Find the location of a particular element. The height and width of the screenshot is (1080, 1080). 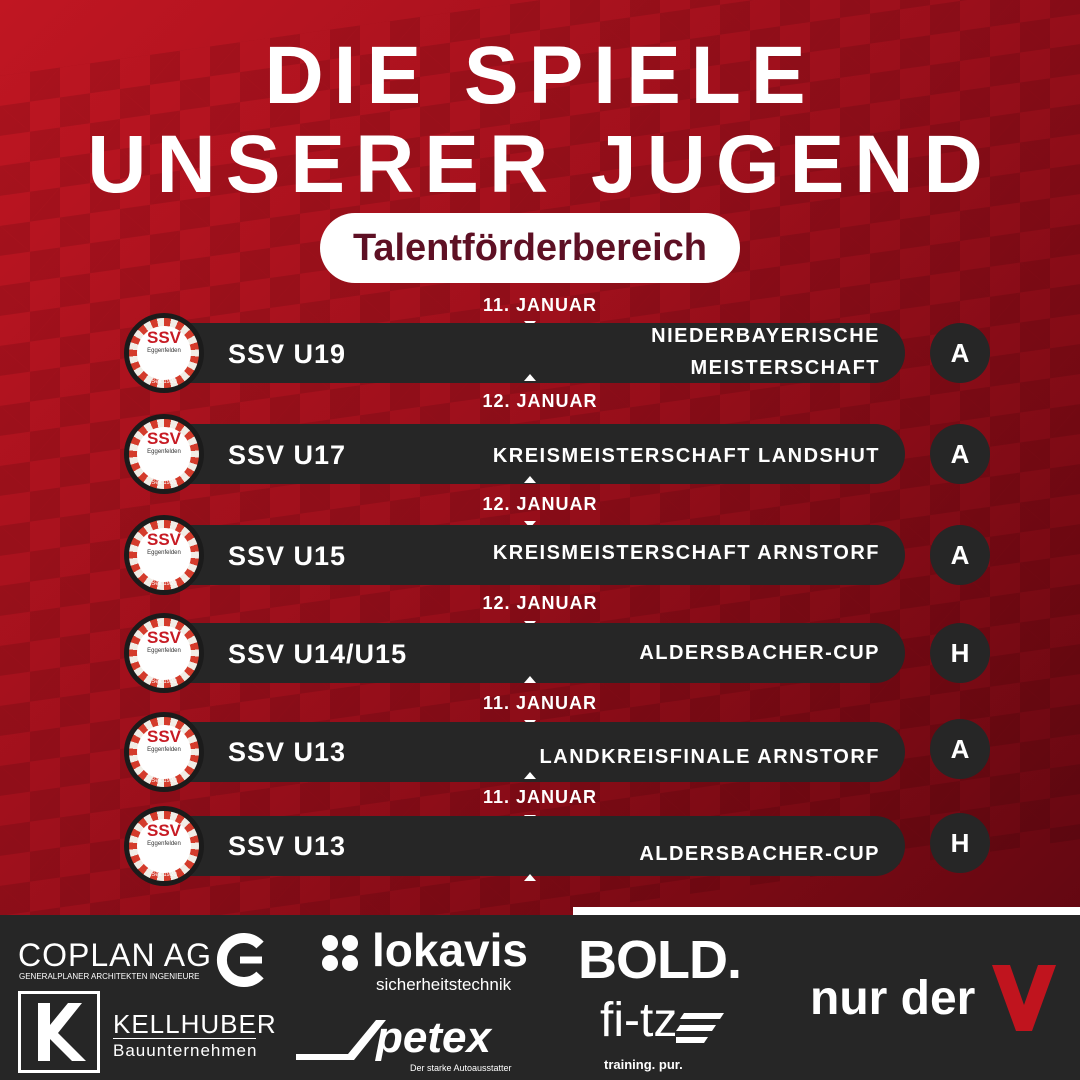

title-line-1: DIE SPIELE is located at coordinates (540, 75).